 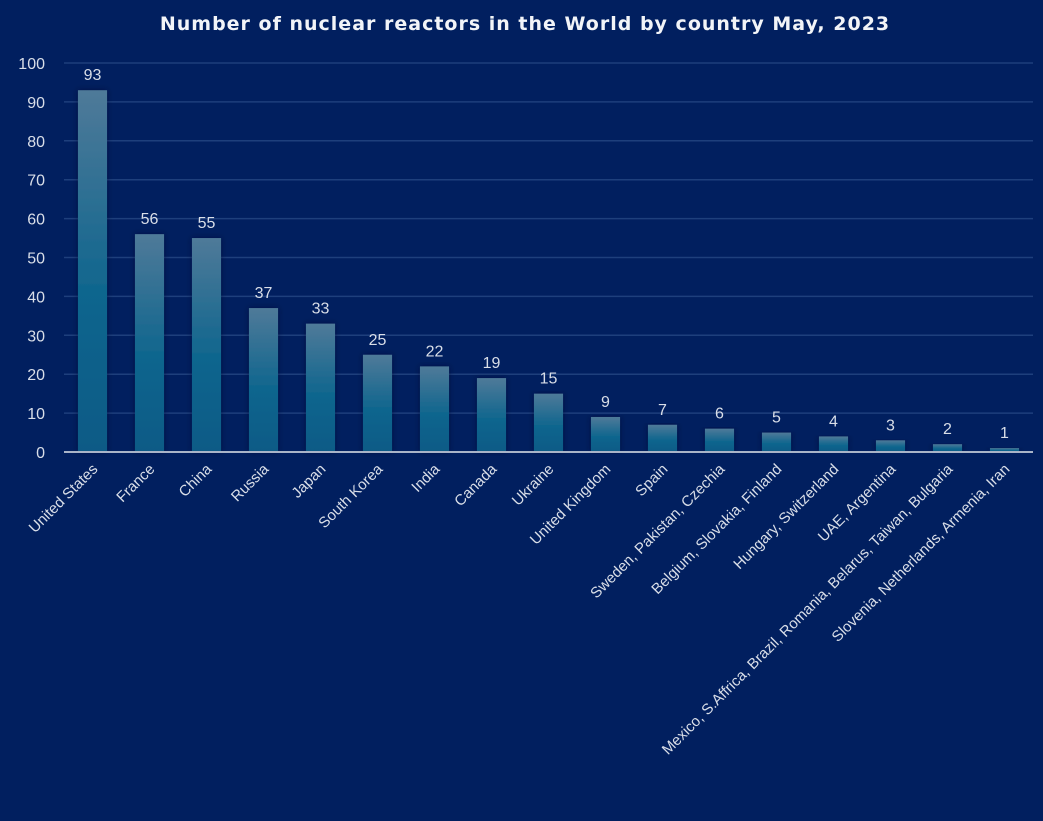 I want to click on data-label: 37, so click(x=264, y=293).